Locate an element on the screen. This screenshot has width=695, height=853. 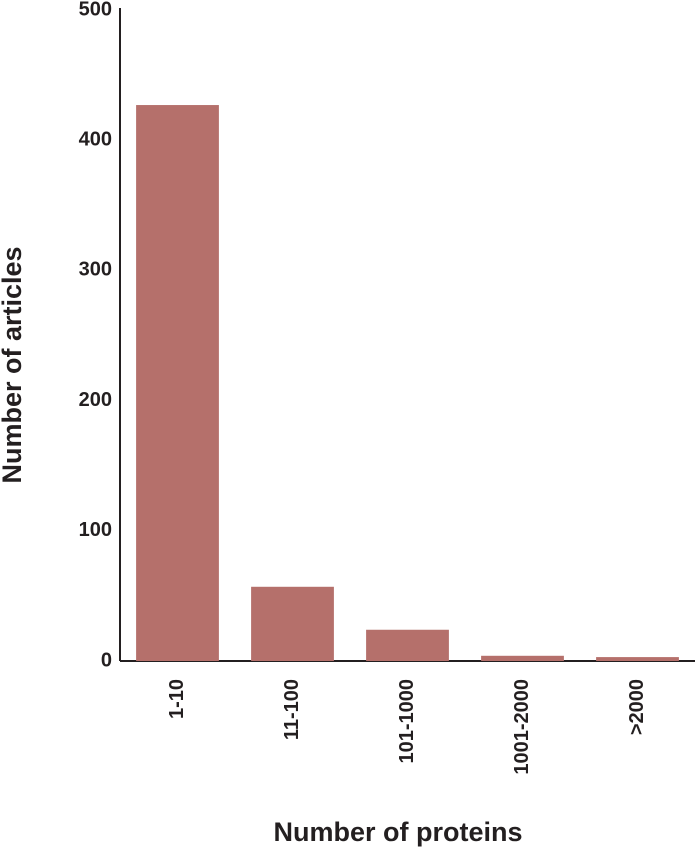
y-tick-label: 500 is located at coordinates (95, 10).